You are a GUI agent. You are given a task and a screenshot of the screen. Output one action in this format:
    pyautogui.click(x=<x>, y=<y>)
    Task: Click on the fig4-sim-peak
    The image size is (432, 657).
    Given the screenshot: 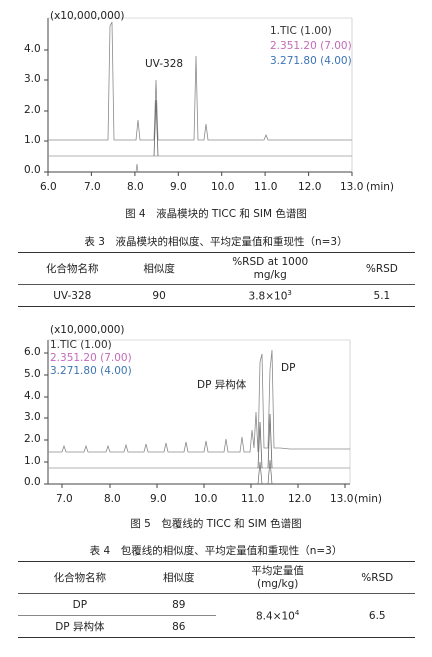 What is the action you would take?
    pyautogui.click(x=156, y=128)
    